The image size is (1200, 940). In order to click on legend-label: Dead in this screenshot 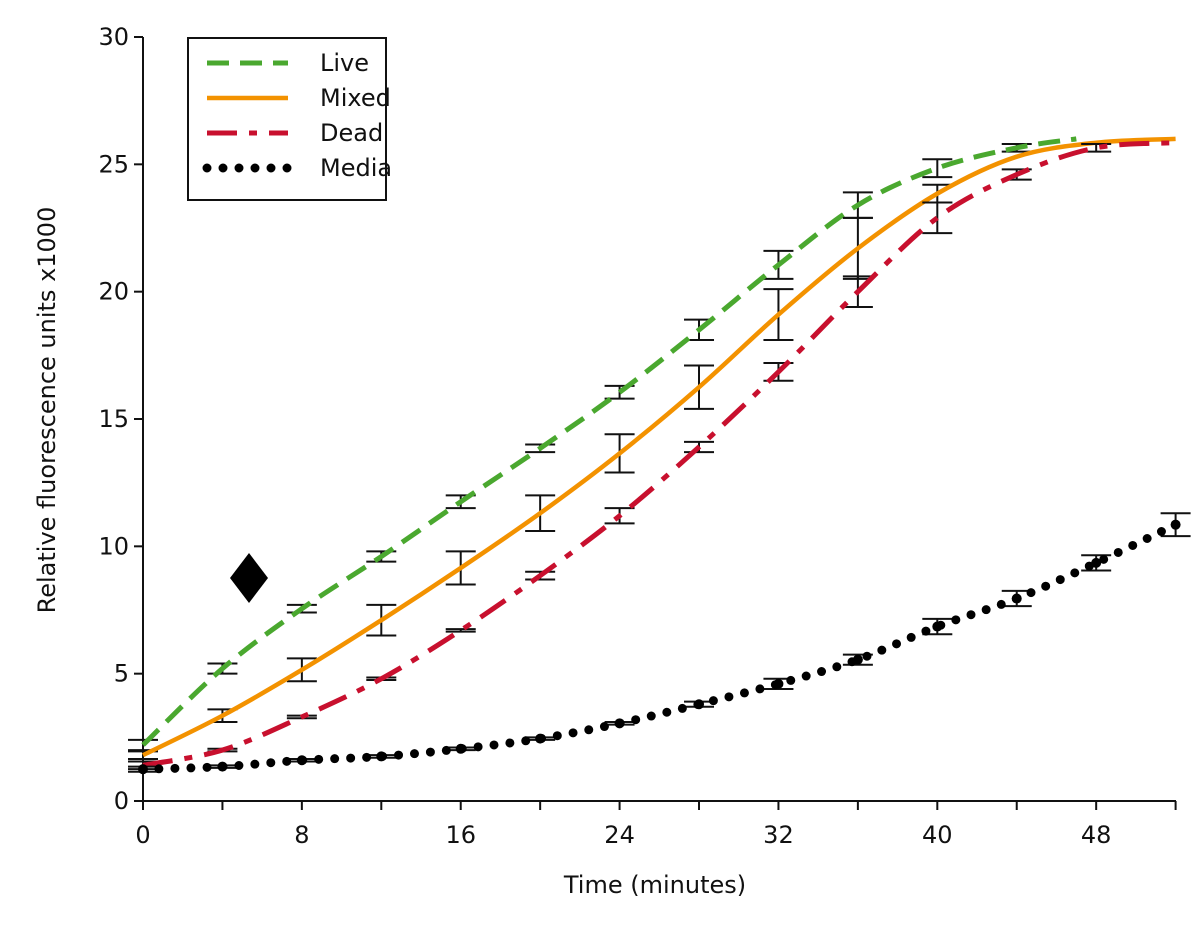, I will do `click(351, 133)`.